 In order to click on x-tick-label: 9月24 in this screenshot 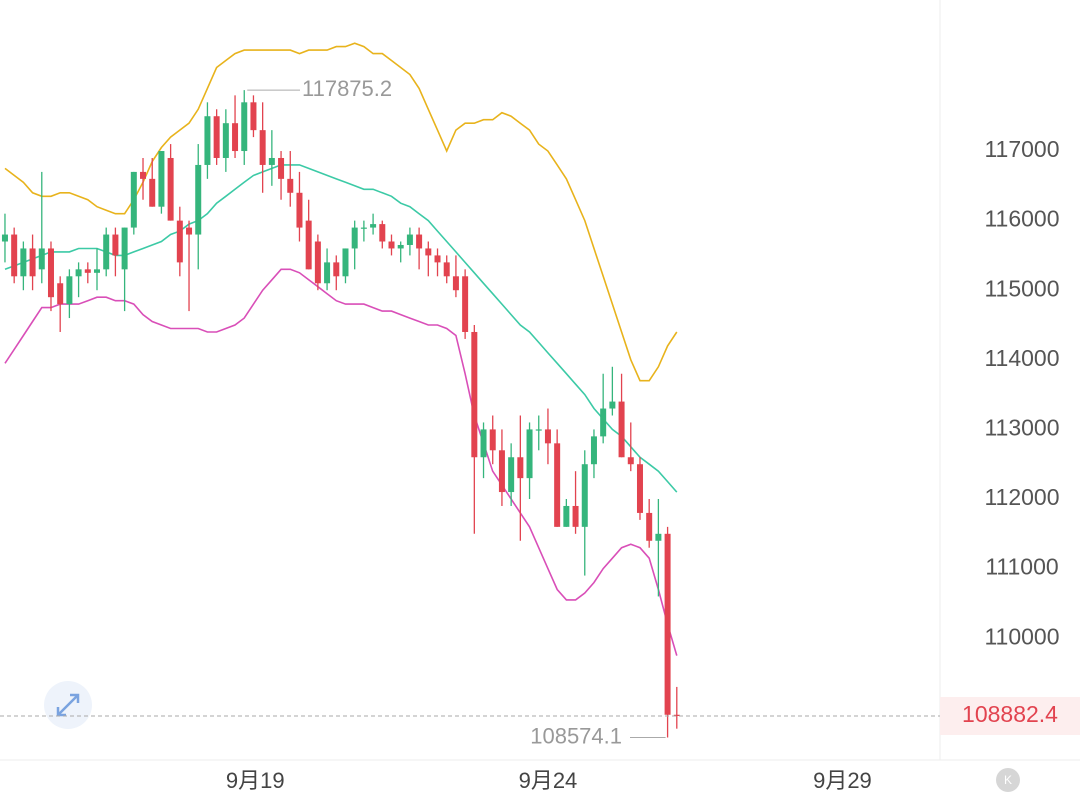, I will do `click(548, 780)`.